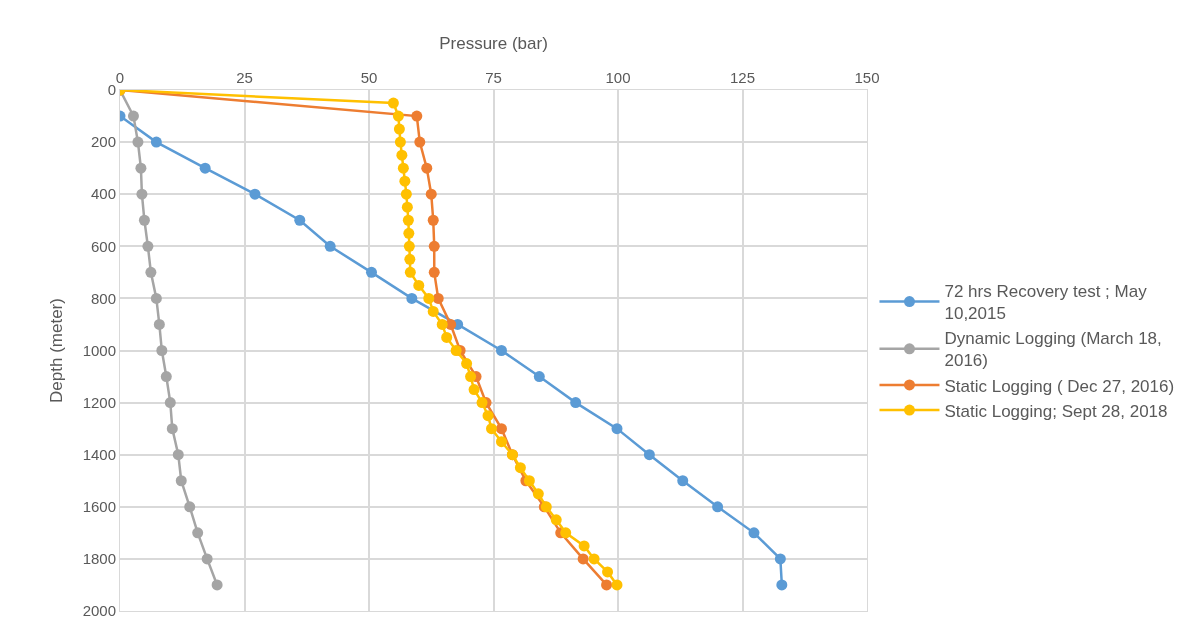  What do you see at coordinates (99, 611) in the screenshot?
I see `y-tick-label: 2000` at bounding box center [99, 611].